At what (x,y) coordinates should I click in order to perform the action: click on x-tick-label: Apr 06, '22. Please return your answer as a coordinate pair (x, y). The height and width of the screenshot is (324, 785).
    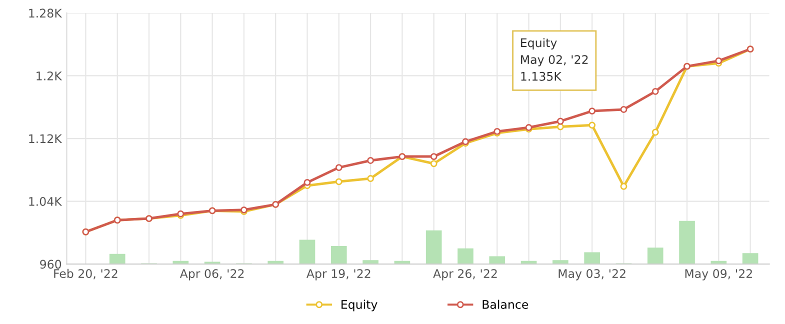
    Looking at the image, I should click on (212, 274).